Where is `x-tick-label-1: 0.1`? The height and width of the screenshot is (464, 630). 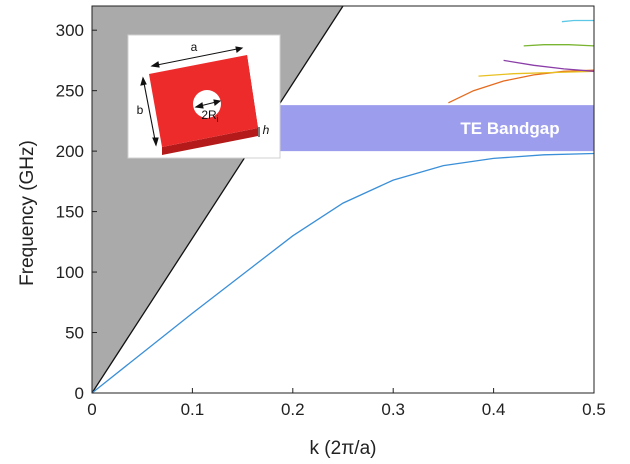 x-tick-label-1: 0.1 is located at coordinates (193, 409).